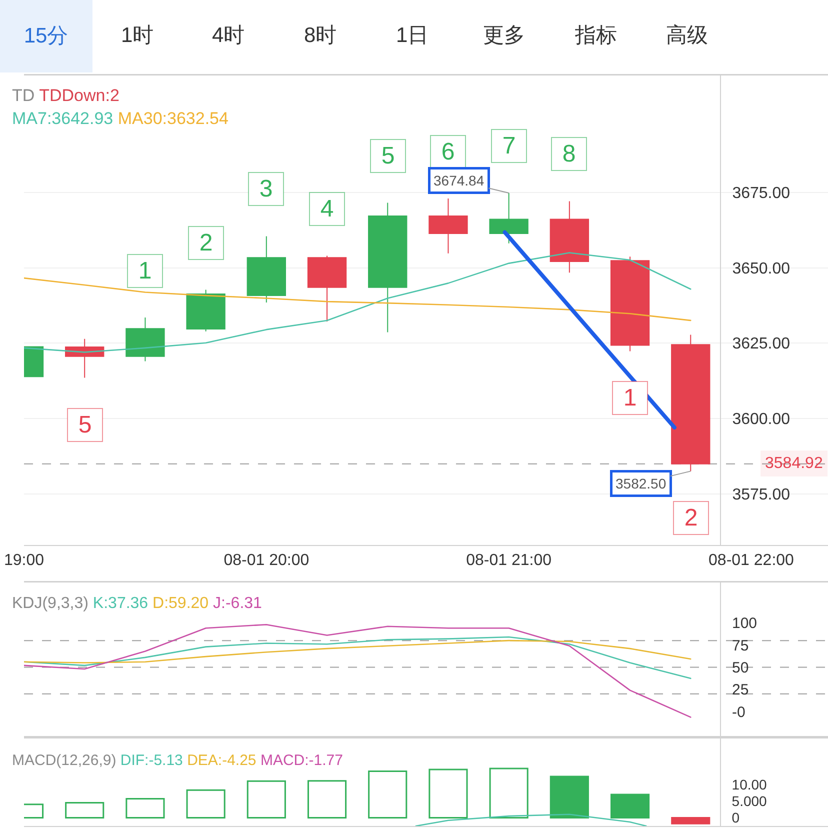 This screenshot has height=828, width=828. What do you see at coordinates (228, 35) in the screenshot?
I see `text: 4时` at bounding box center [228, 35].